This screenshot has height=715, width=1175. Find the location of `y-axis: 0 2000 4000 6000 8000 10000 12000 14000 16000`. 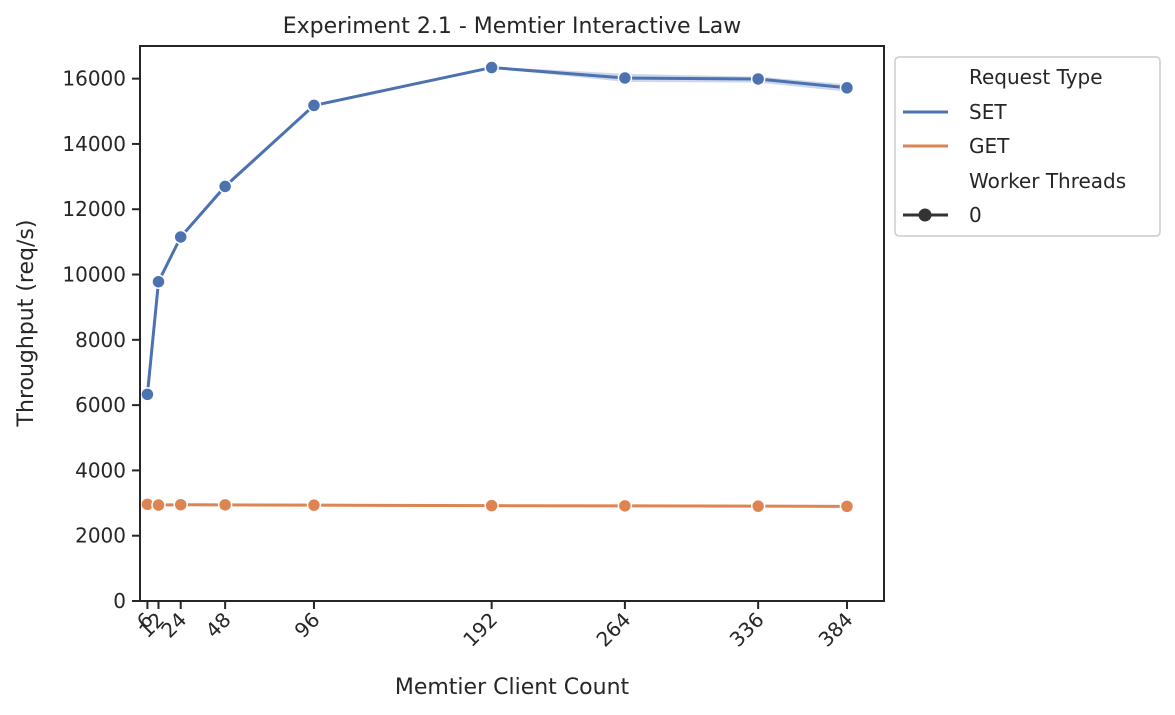

y-axis: 0 2000 4000 6000 8000 10000 12000 14000 16000 is located at coordinates (101, 340).